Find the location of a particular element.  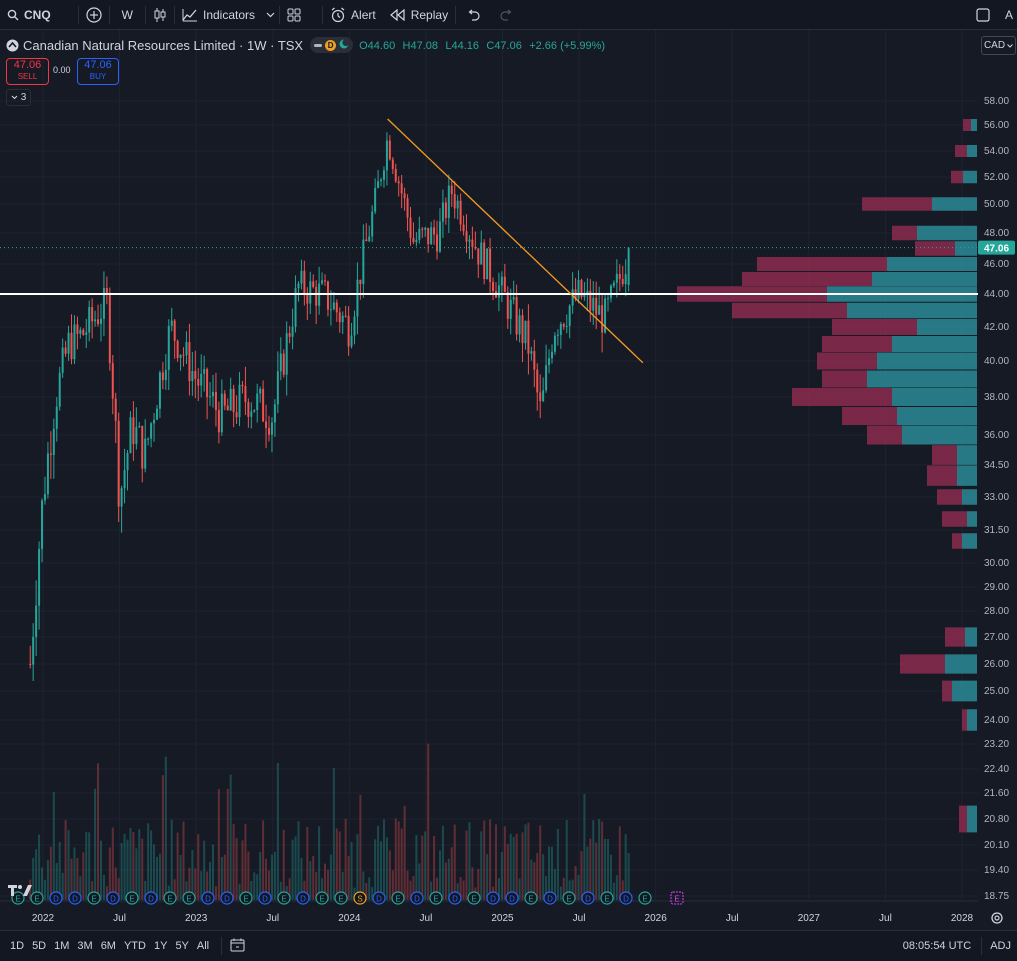

goto-date-button is located at coordinates (238, 946).